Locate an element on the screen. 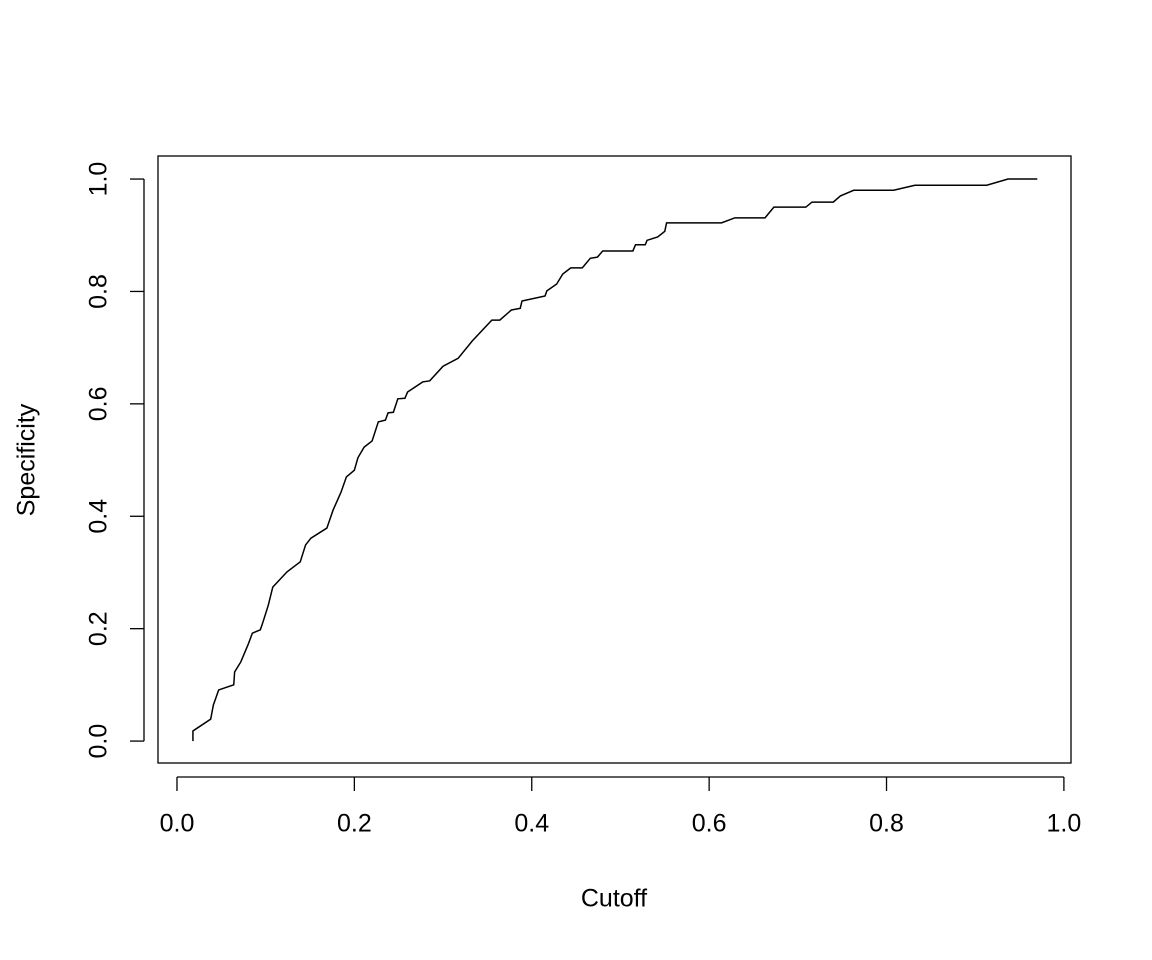 This screenshot has width=1152, height=960. y-tick-label: 0.4 is located at coordinates (99, 516).